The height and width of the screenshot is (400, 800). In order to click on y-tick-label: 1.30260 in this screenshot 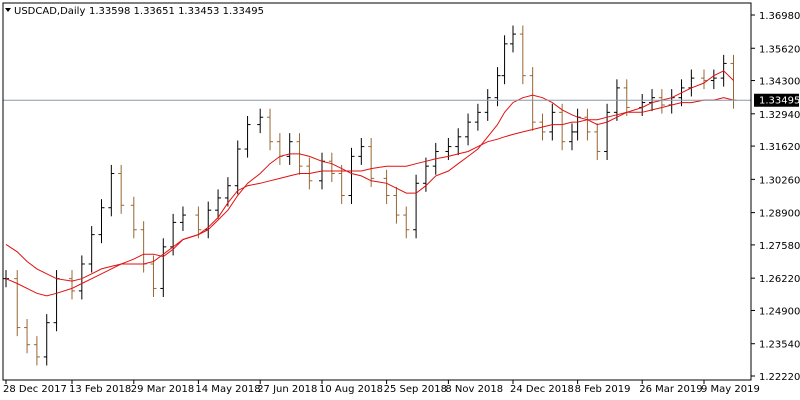, I will do `click(779, 180)`.